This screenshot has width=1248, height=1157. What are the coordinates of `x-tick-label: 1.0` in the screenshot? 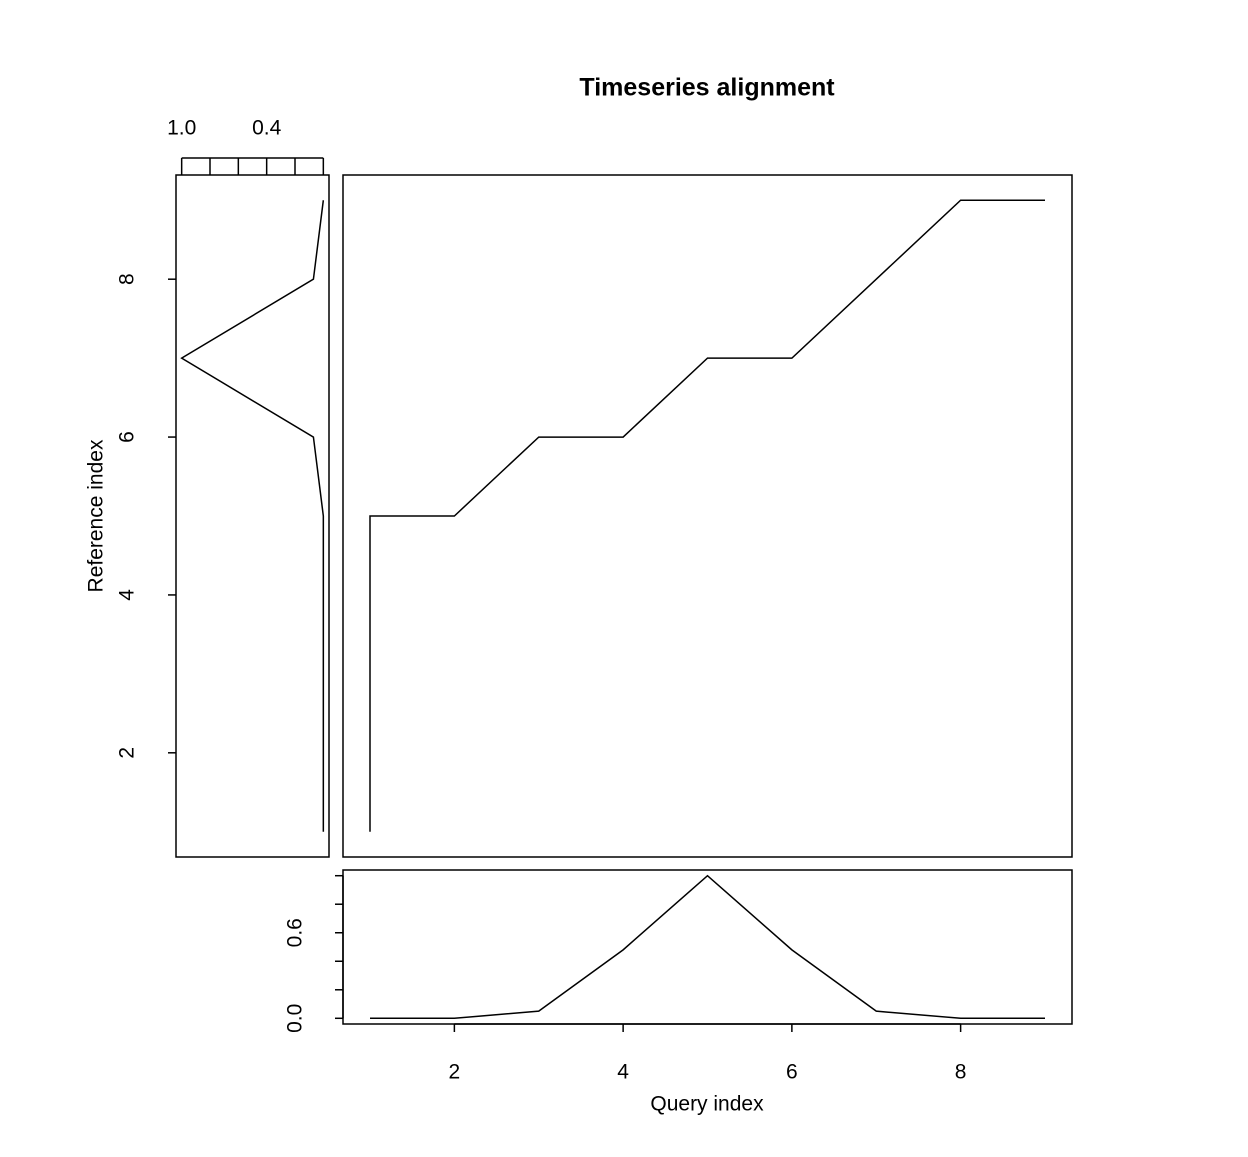 It's located at (181, 128).